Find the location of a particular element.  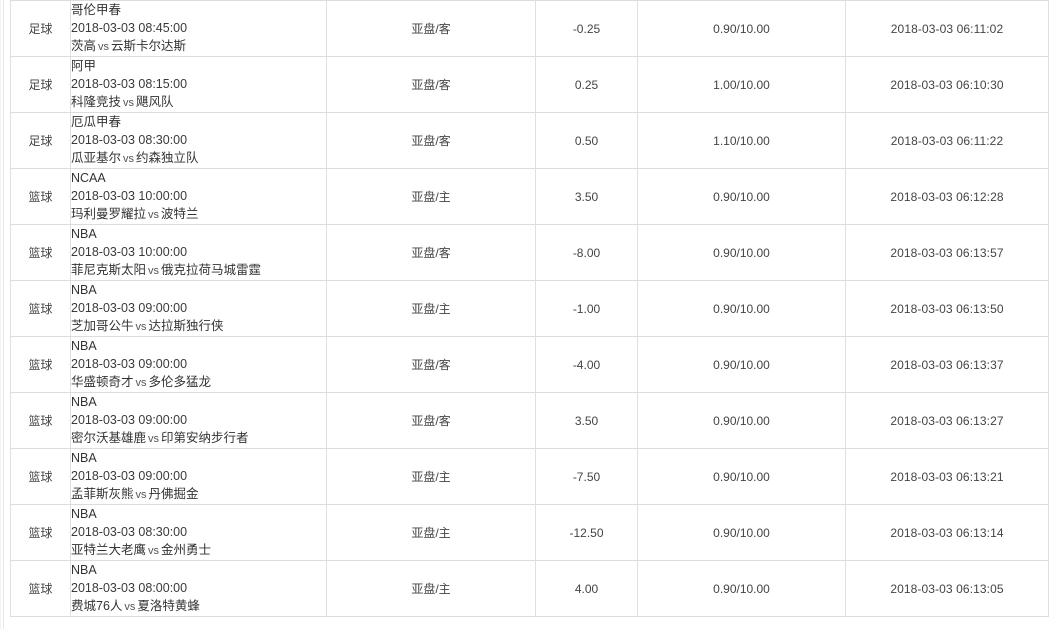

handicap-cell: 4.00 is located at coordinates (586, 588).